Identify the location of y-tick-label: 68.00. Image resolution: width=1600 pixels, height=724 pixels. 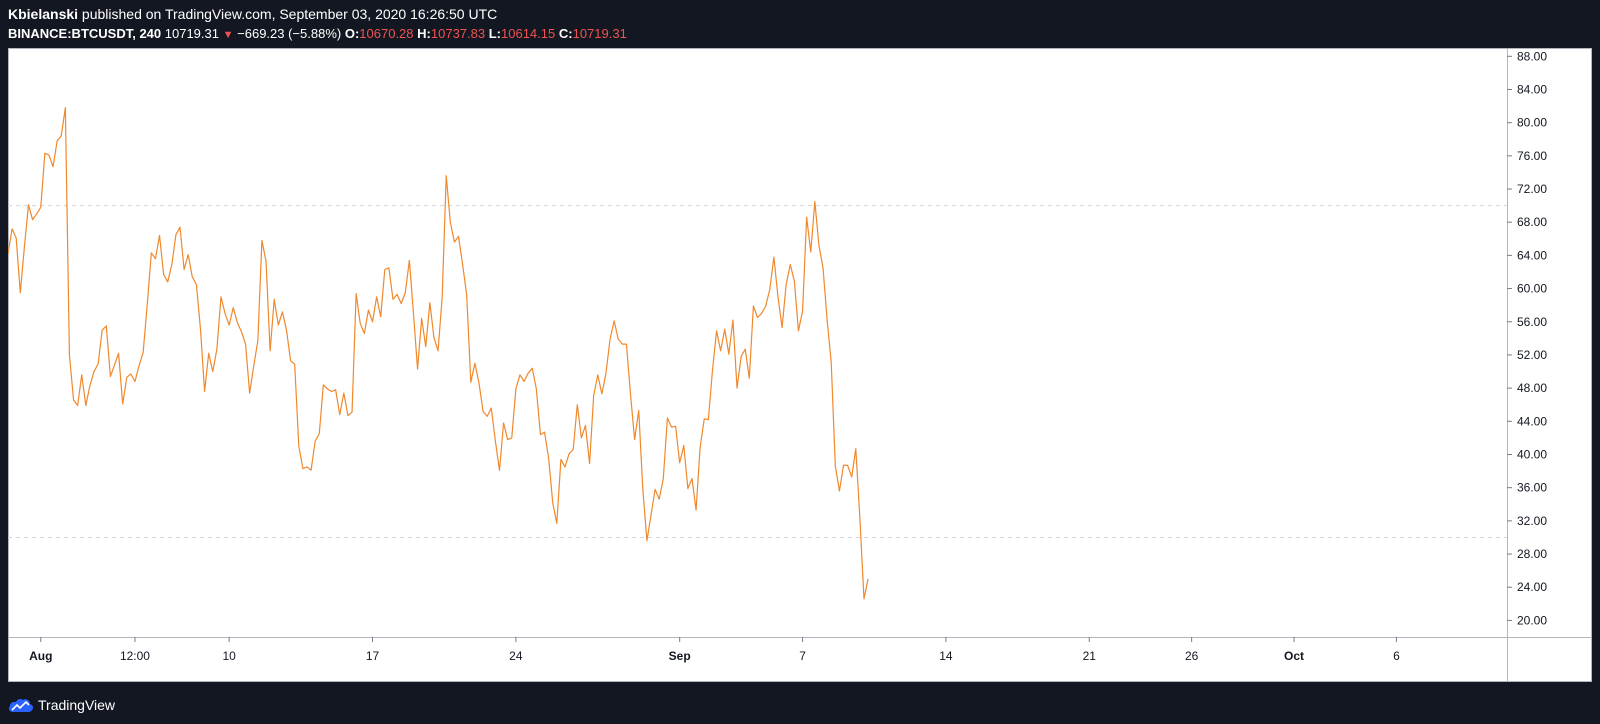
(1532, 222).